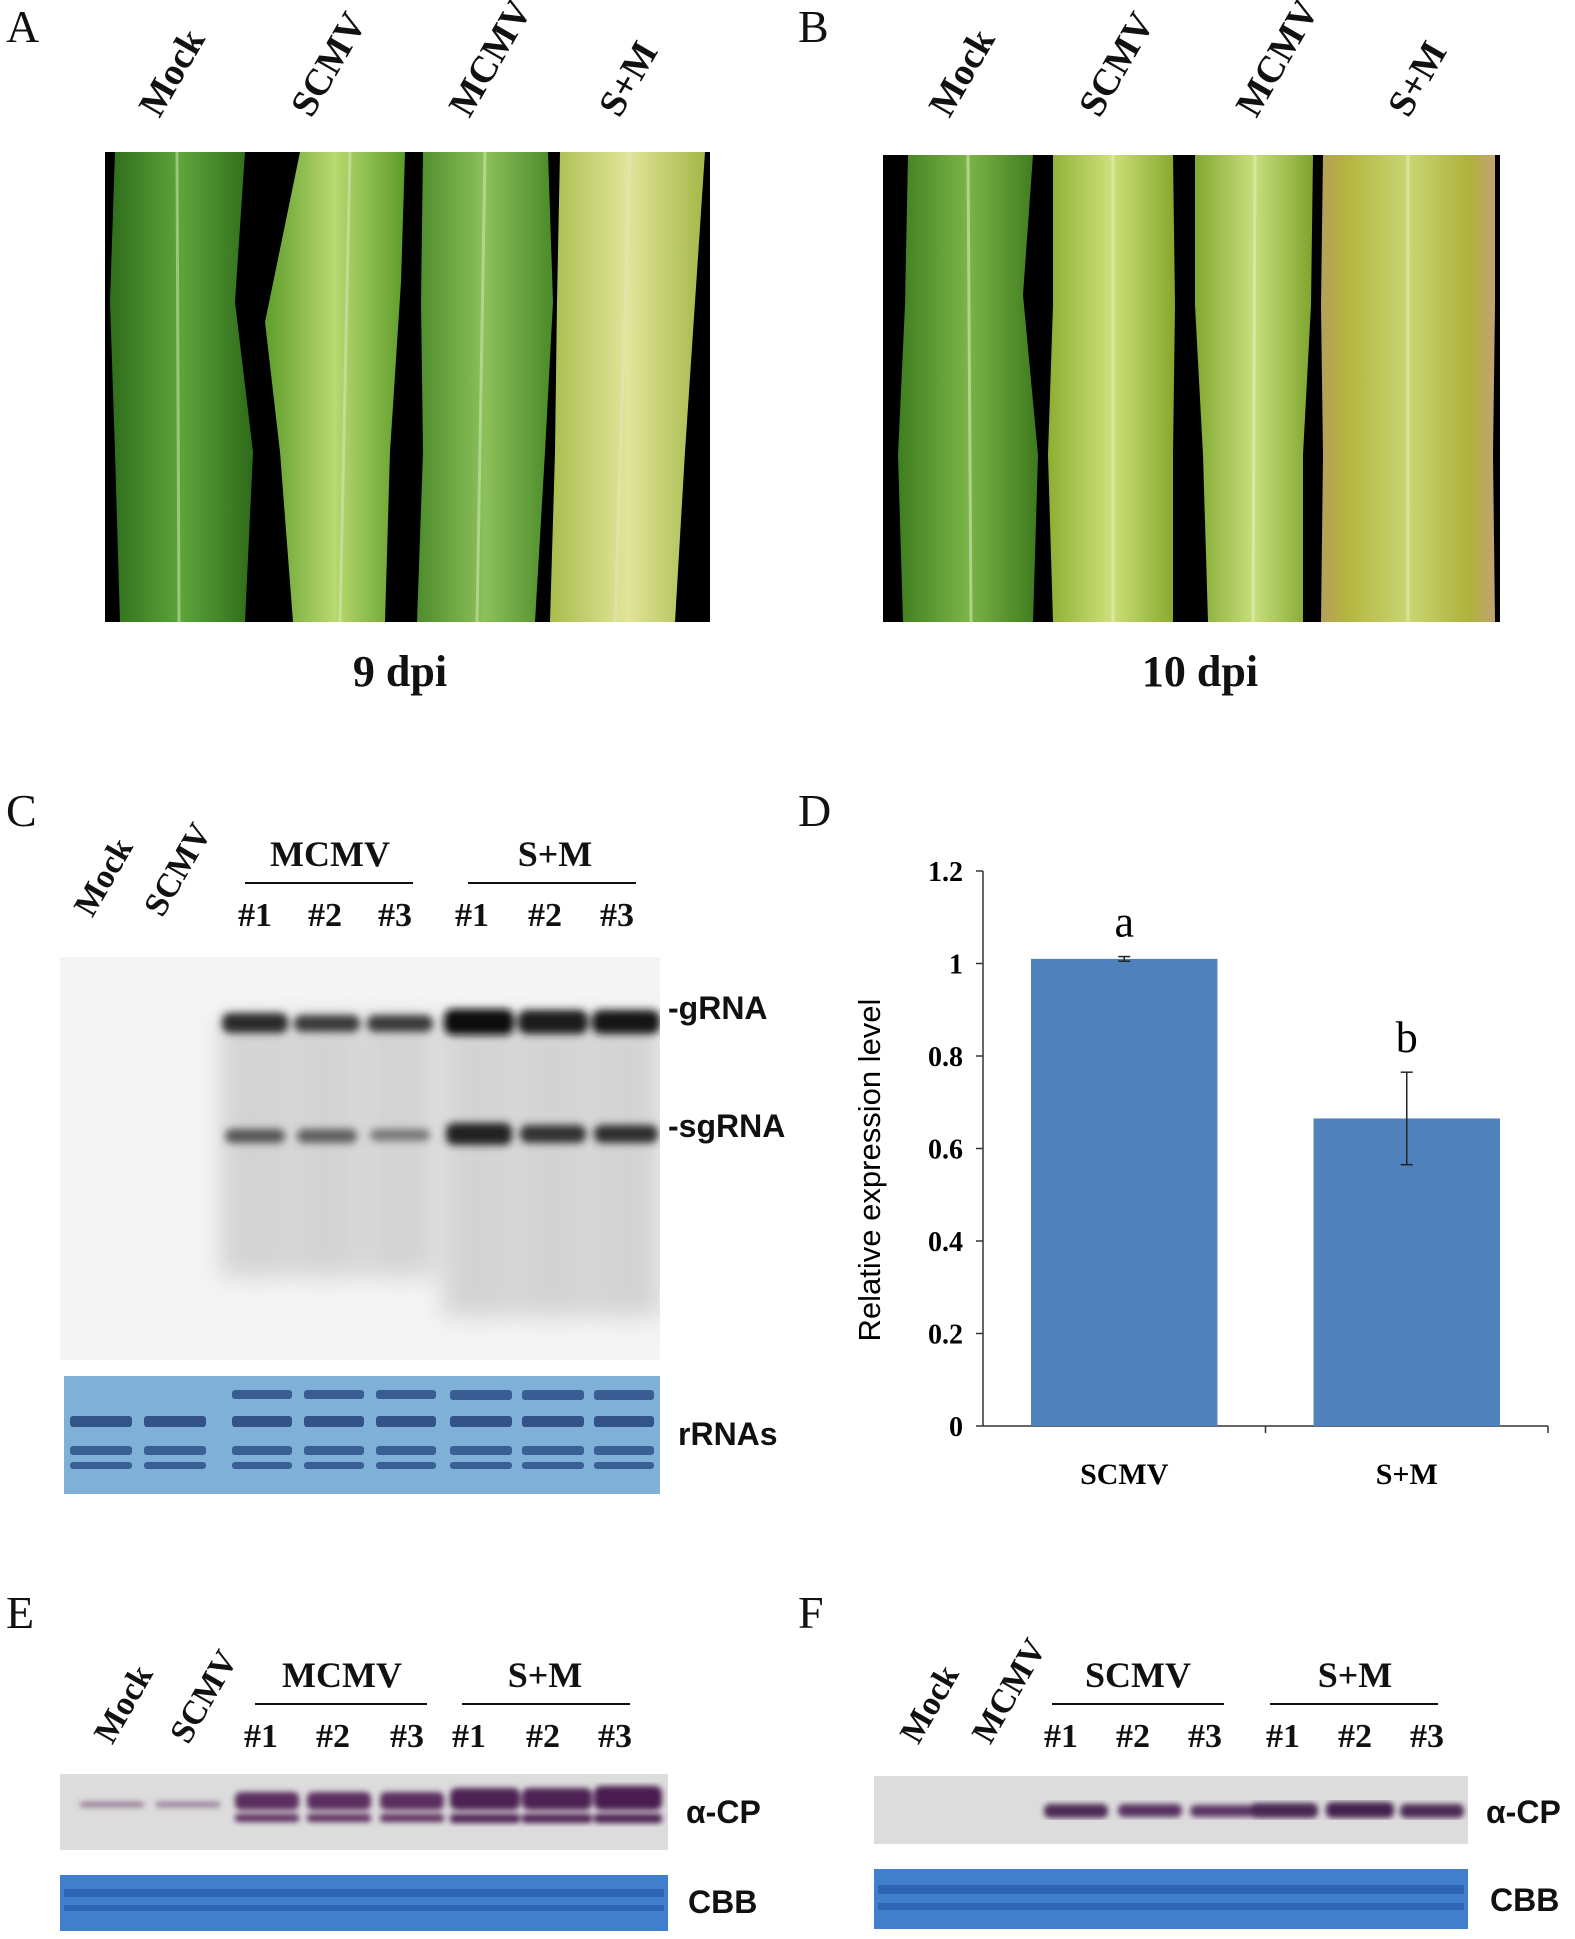  I want to click on chart-bars: ab, so click(1265, 1162).